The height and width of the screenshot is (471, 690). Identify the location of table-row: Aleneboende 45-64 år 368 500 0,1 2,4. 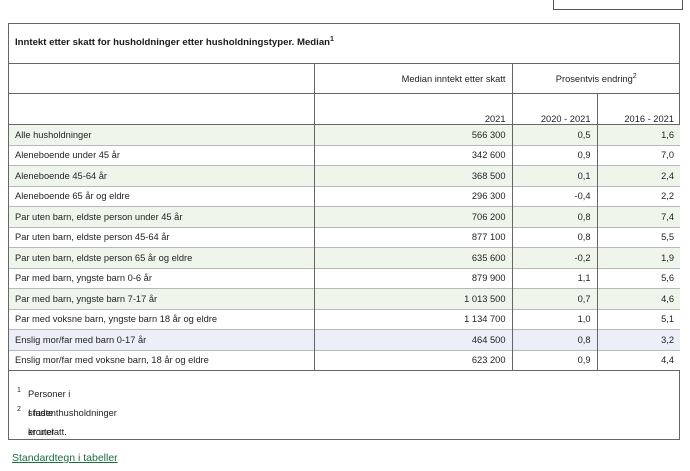
(344, 175).